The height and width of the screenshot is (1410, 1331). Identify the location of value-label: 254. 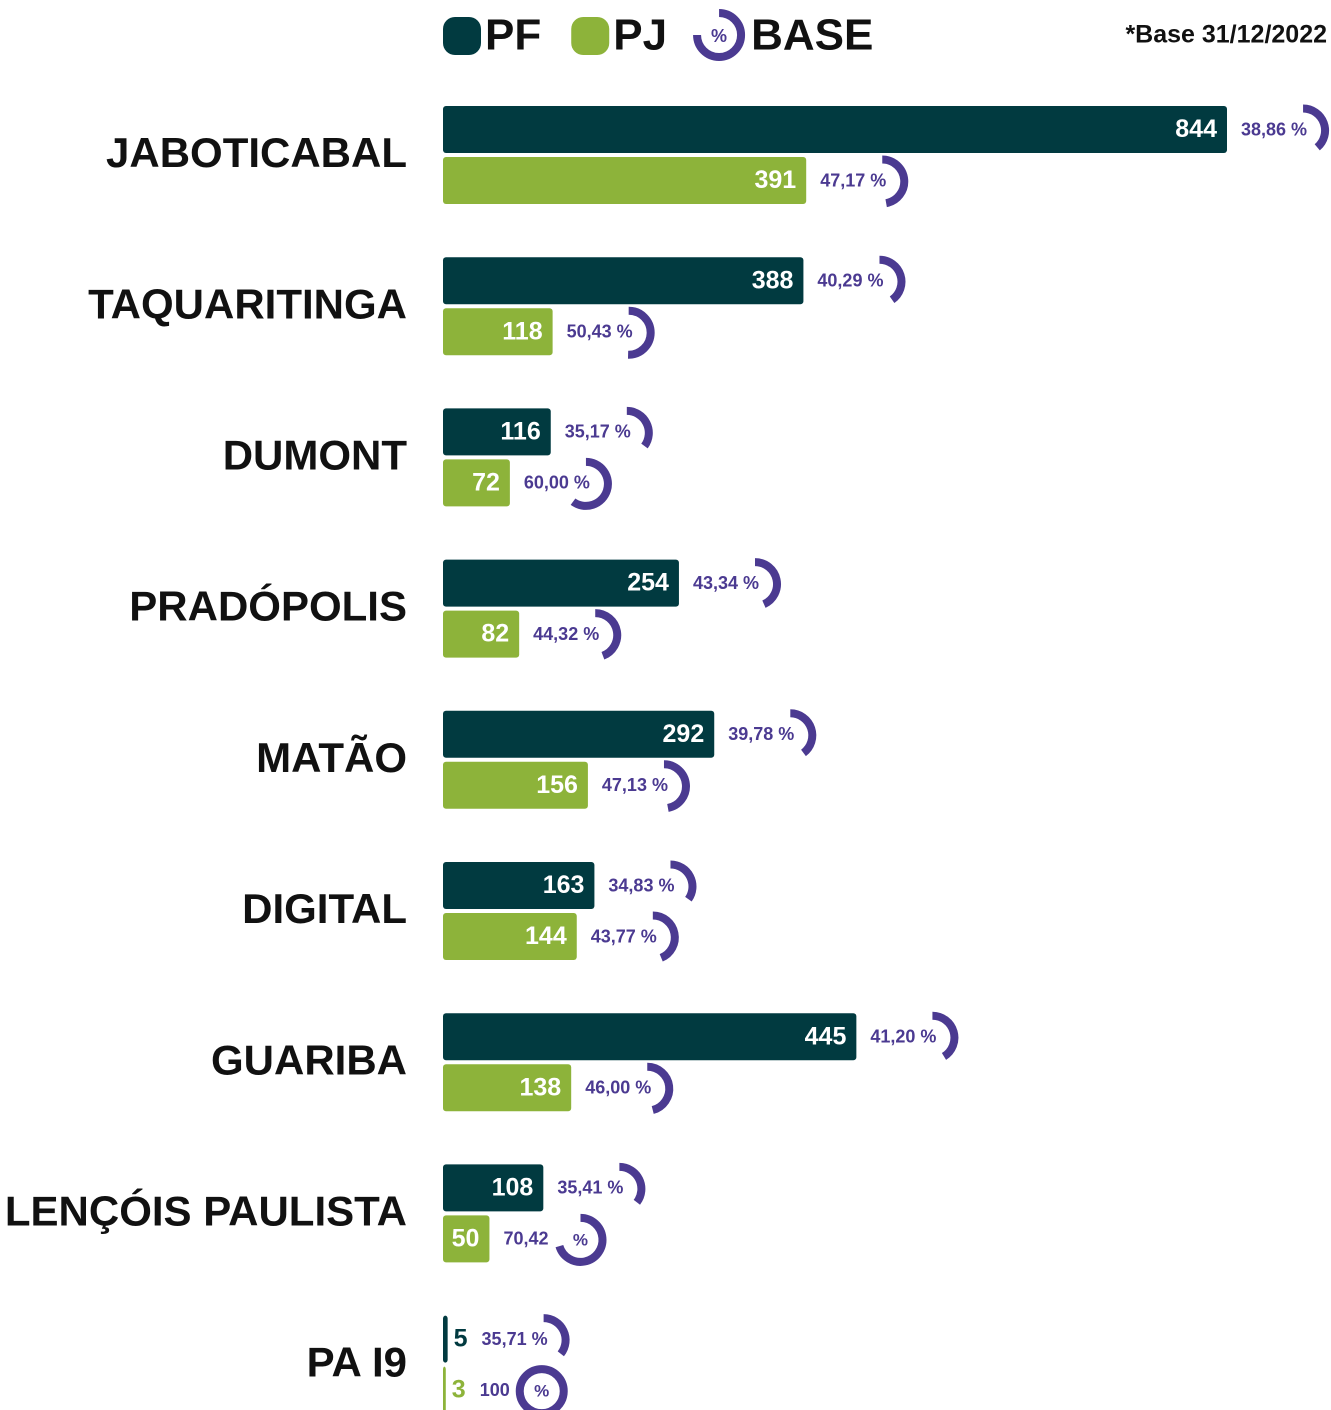
(648, 583).